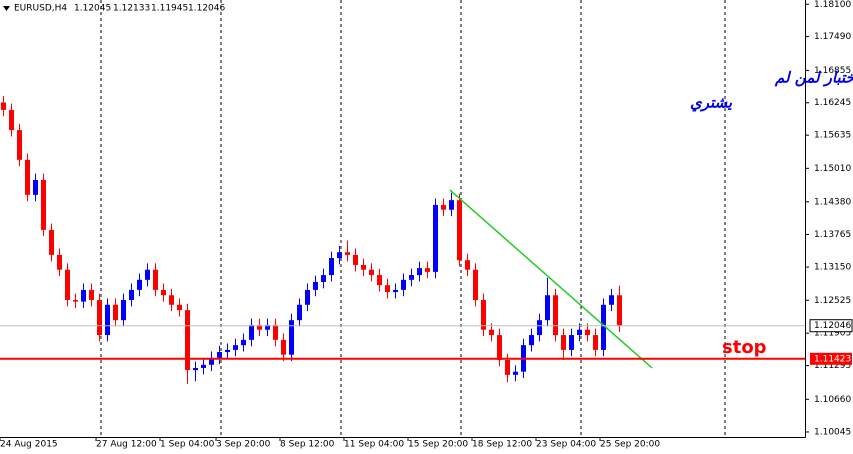 This screenshot has height=454, width=853. Describe the element at coordinates (832, 37) in the screenshot. I see `y-tick-label: 1.17490` at that location.